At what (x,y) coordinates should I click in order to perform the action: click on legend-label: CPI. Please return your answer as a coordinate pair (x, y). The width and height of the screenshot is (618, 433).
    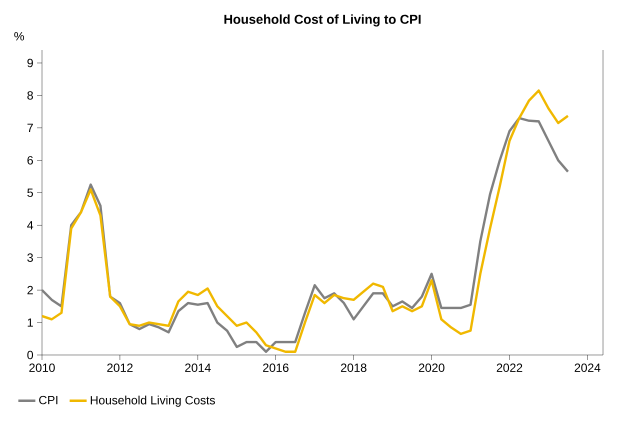
    Looking at the image, I should click on (48, 400).